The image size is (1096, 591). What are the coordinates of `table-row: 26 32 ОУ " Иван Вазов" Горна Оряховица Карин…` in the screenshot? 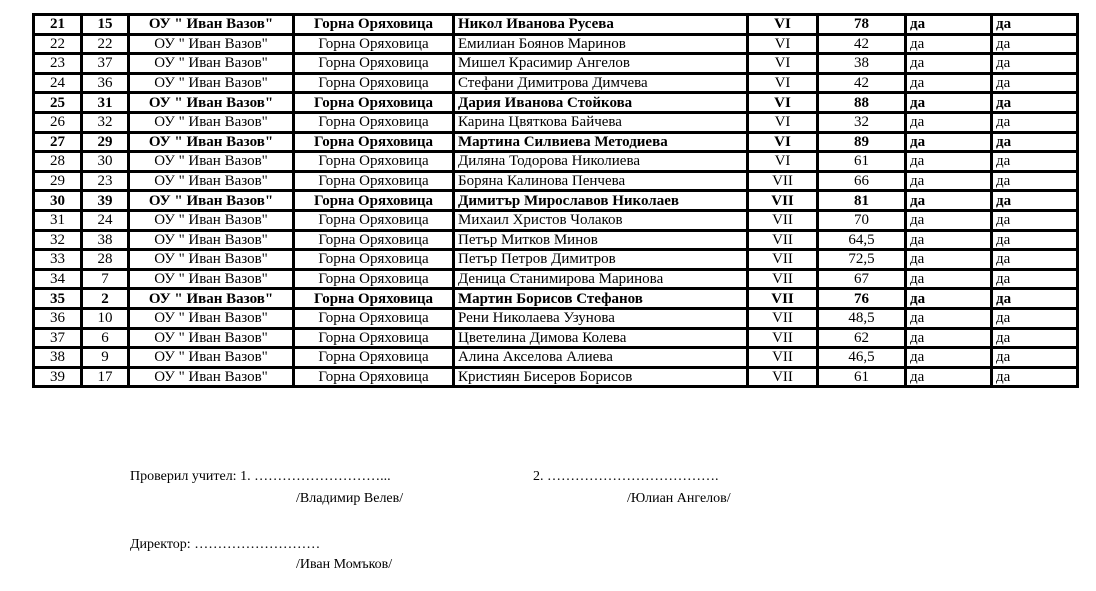 It's located at (555, 122).